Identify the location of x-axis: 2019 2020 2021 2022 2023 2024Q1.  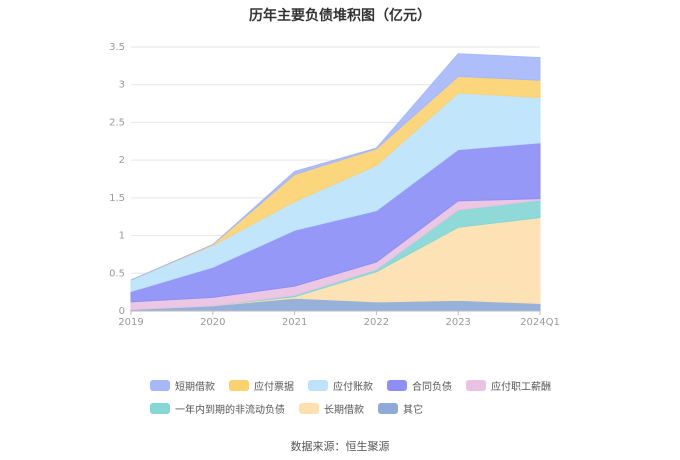
(339, 319).